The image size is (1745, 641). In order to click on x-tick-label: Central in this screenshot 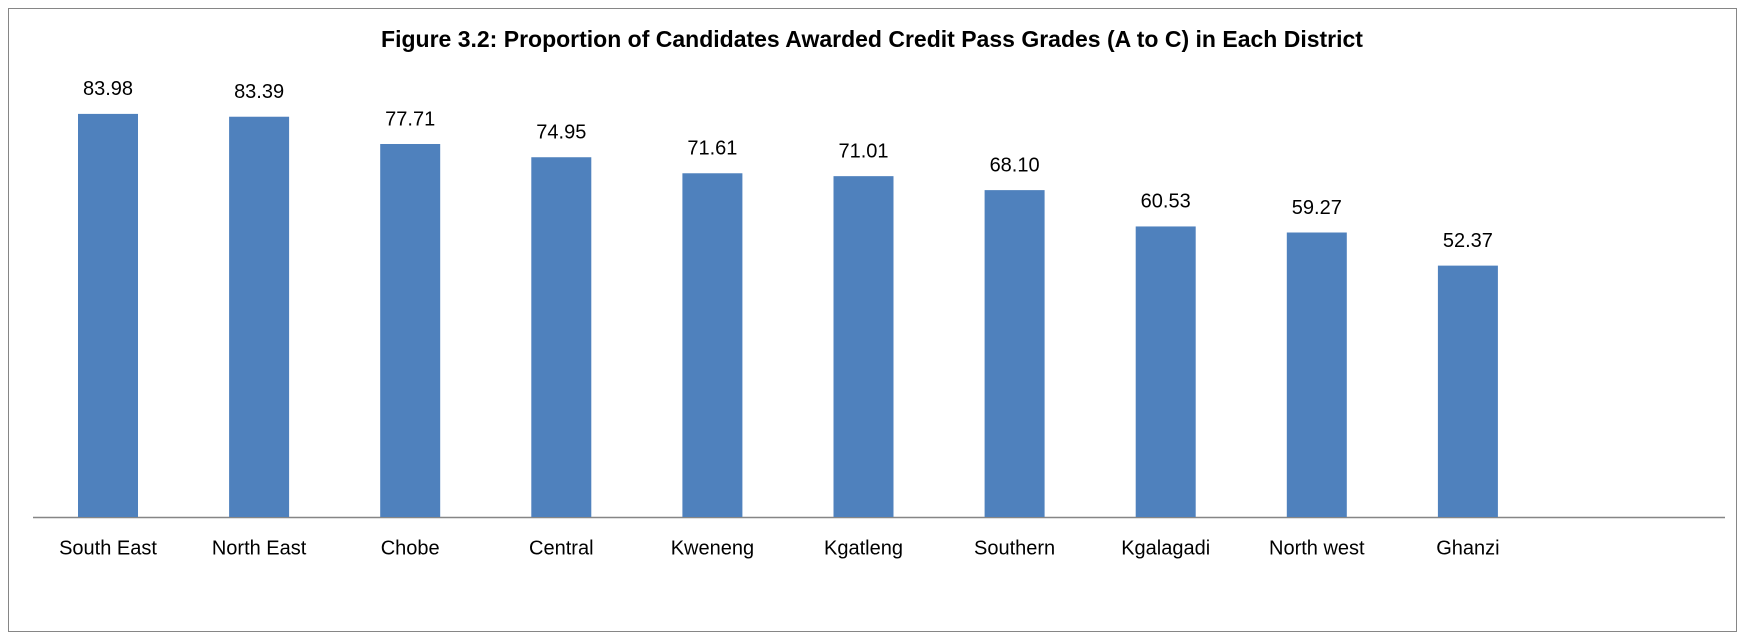, I will do `click(561, 548)`.